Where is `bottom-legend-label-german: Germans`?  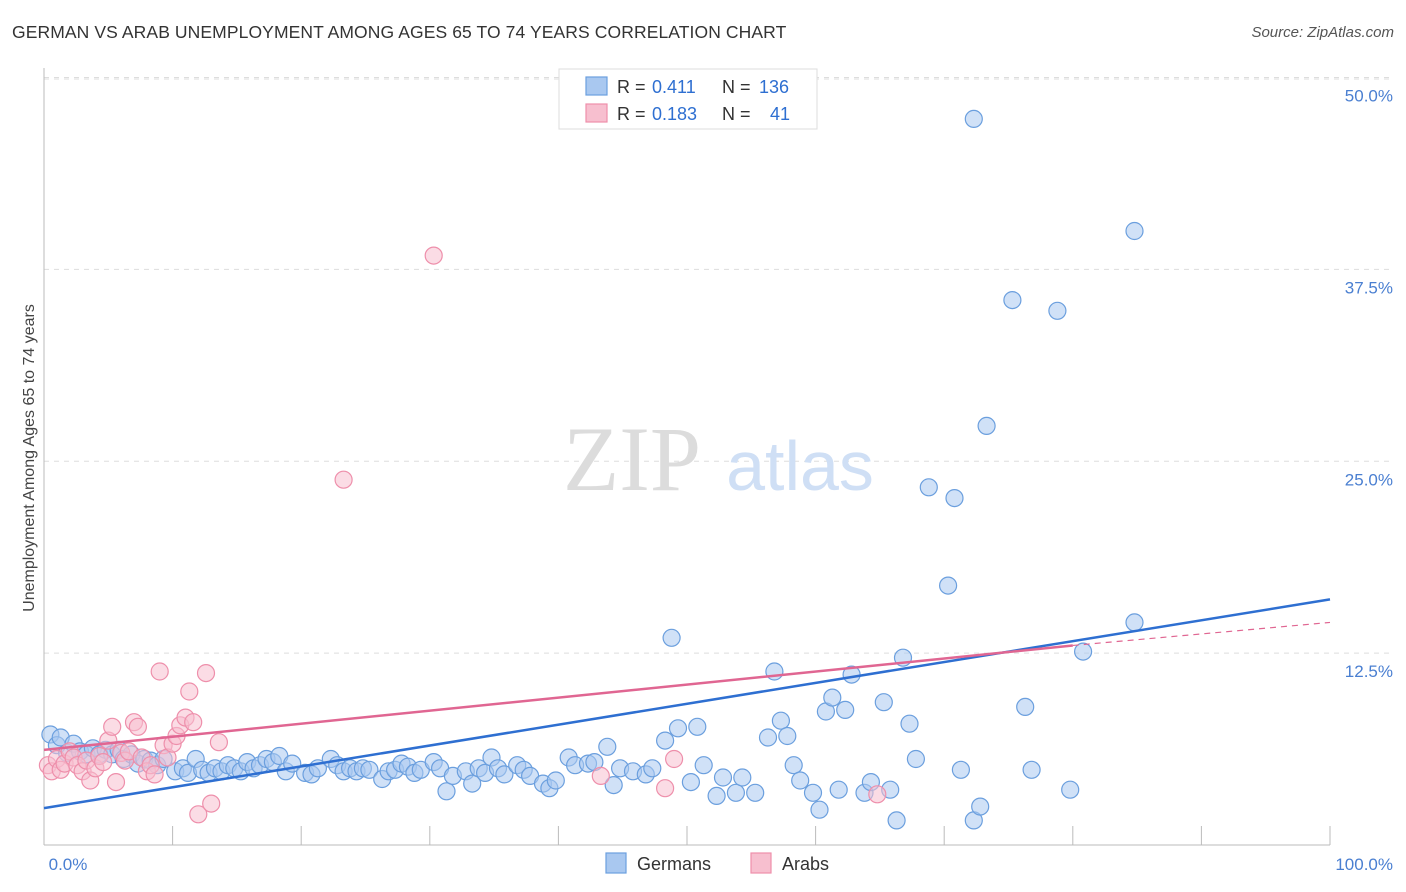 bottom-legend-label-german: Germans is located at coordinates (674, 864).